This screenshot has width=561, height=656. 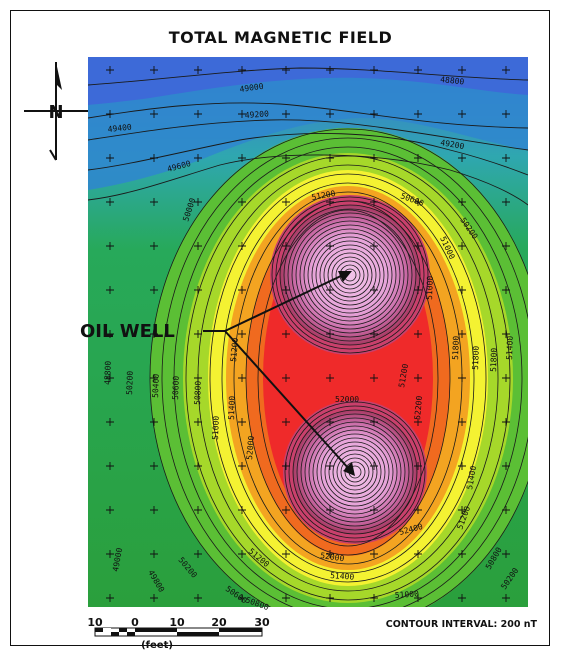 I want to click on contour-label: 49000, so click(x=117, y=559).